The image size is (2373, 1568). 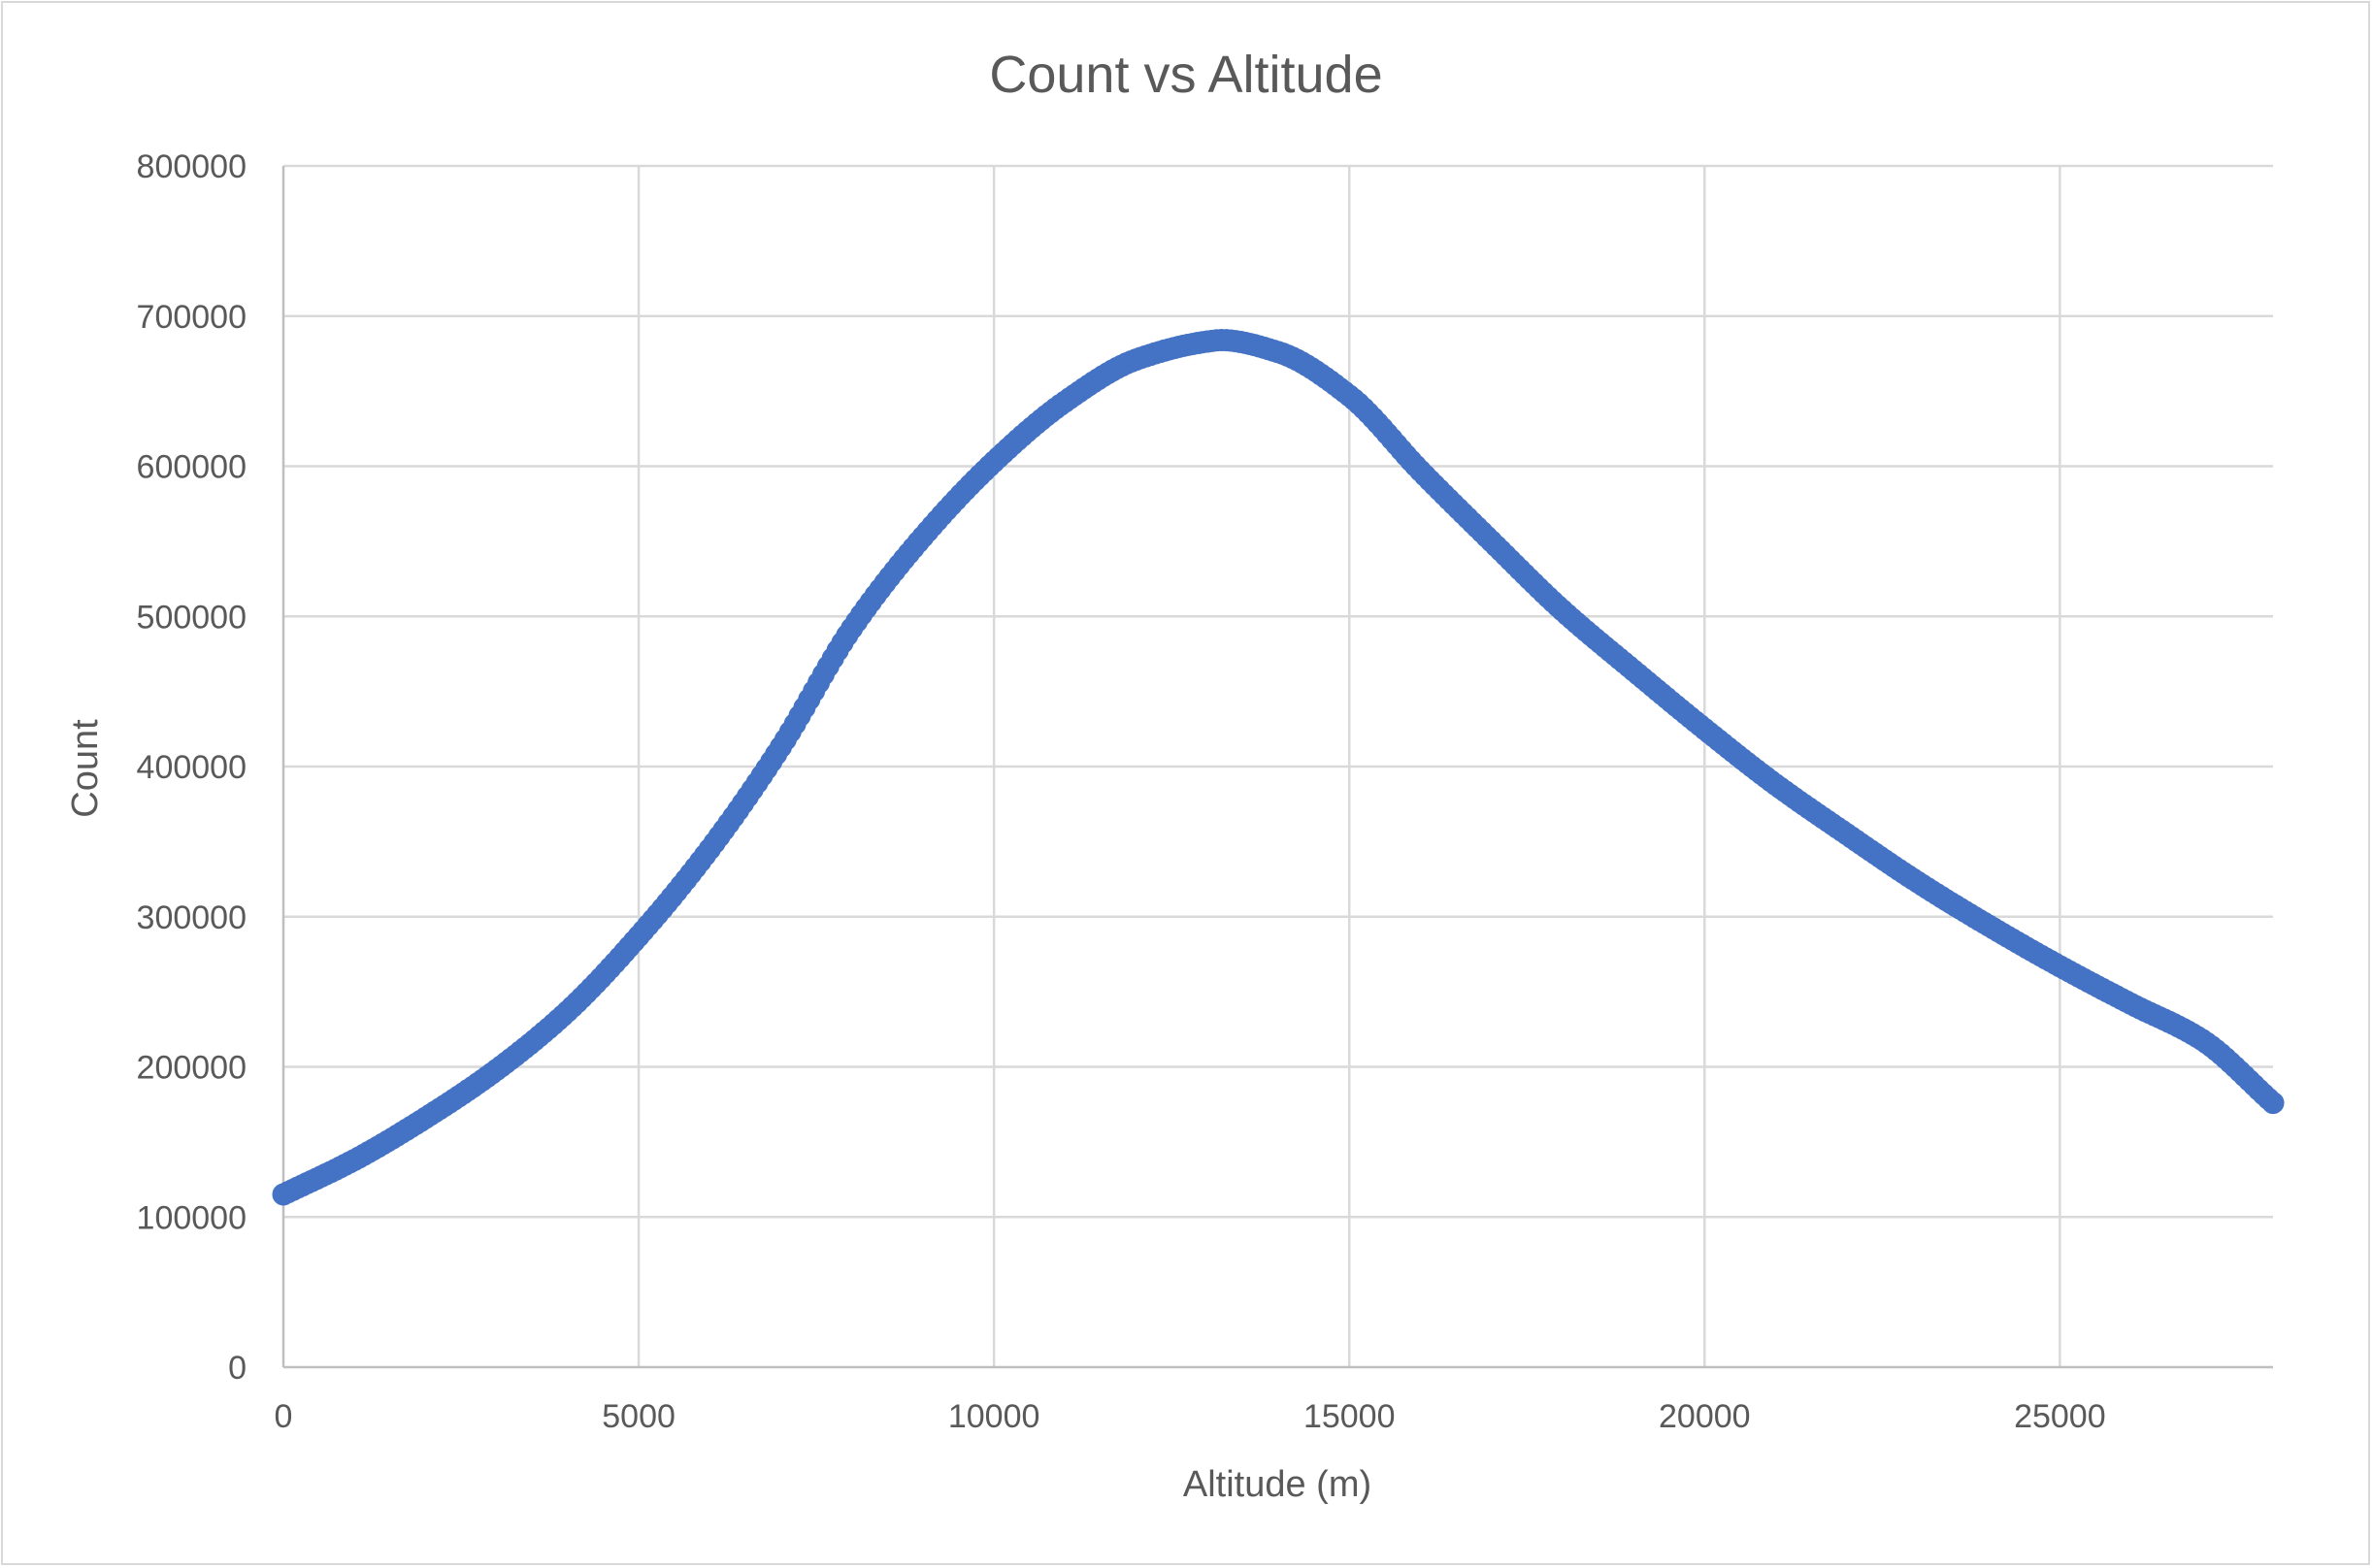 I want to click on y-tick-label: 100000, so click(x=192, y=1217).